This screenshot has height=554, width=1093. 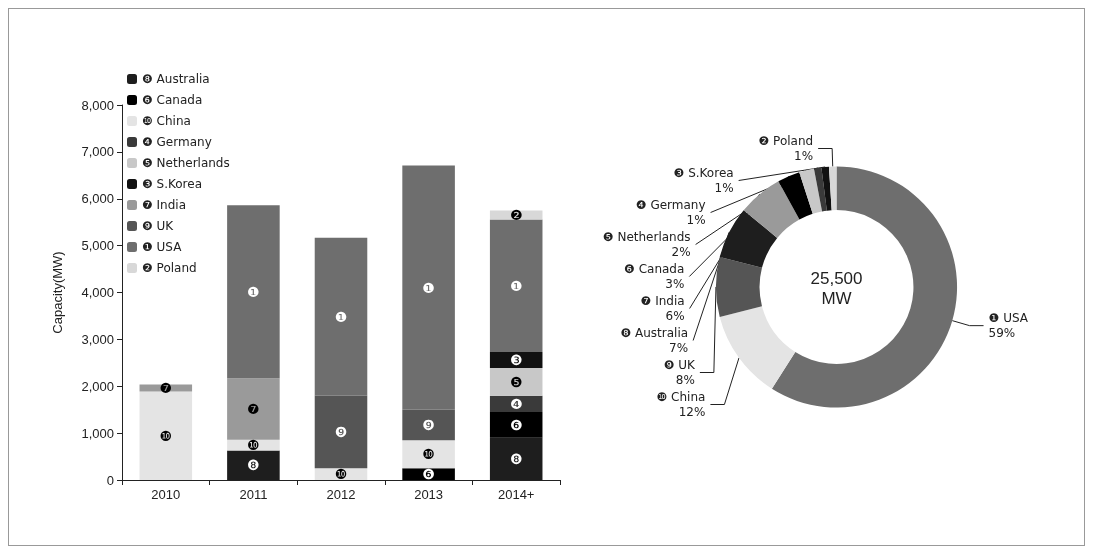 I want to click on slice-label: ❻ Canada, so click(x=654, y=269).